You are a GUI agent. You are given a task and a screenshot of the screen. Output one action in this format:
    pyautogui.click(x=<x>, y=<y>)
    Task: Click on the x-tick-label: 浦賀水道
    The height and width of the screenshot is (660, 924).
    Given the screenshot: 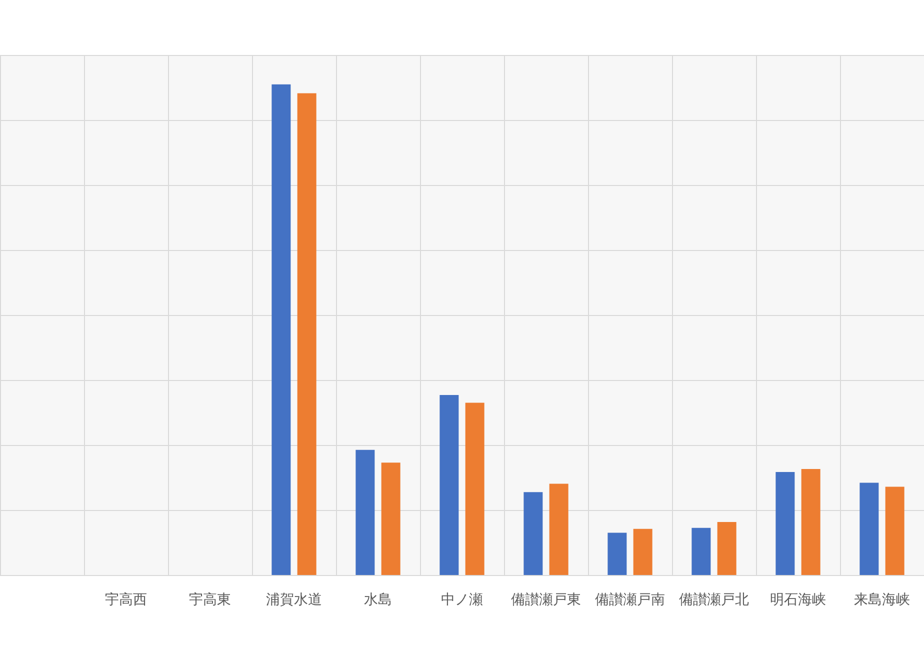 What is the action you would take?
    pyautogui.click(x=294, y=600)
    